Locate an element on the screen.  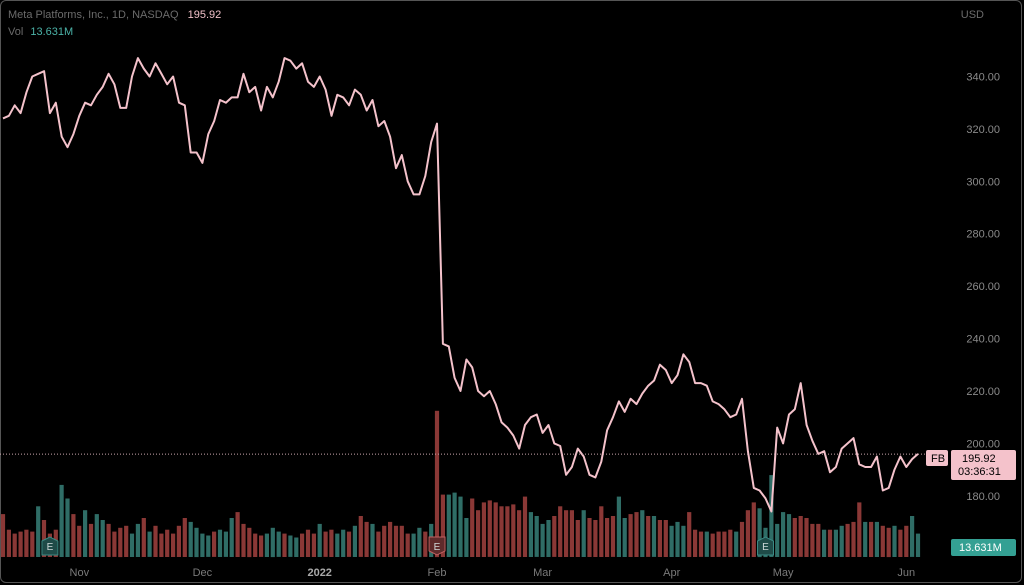
volume-value: 13.631M is located at coordinates (52, 32).